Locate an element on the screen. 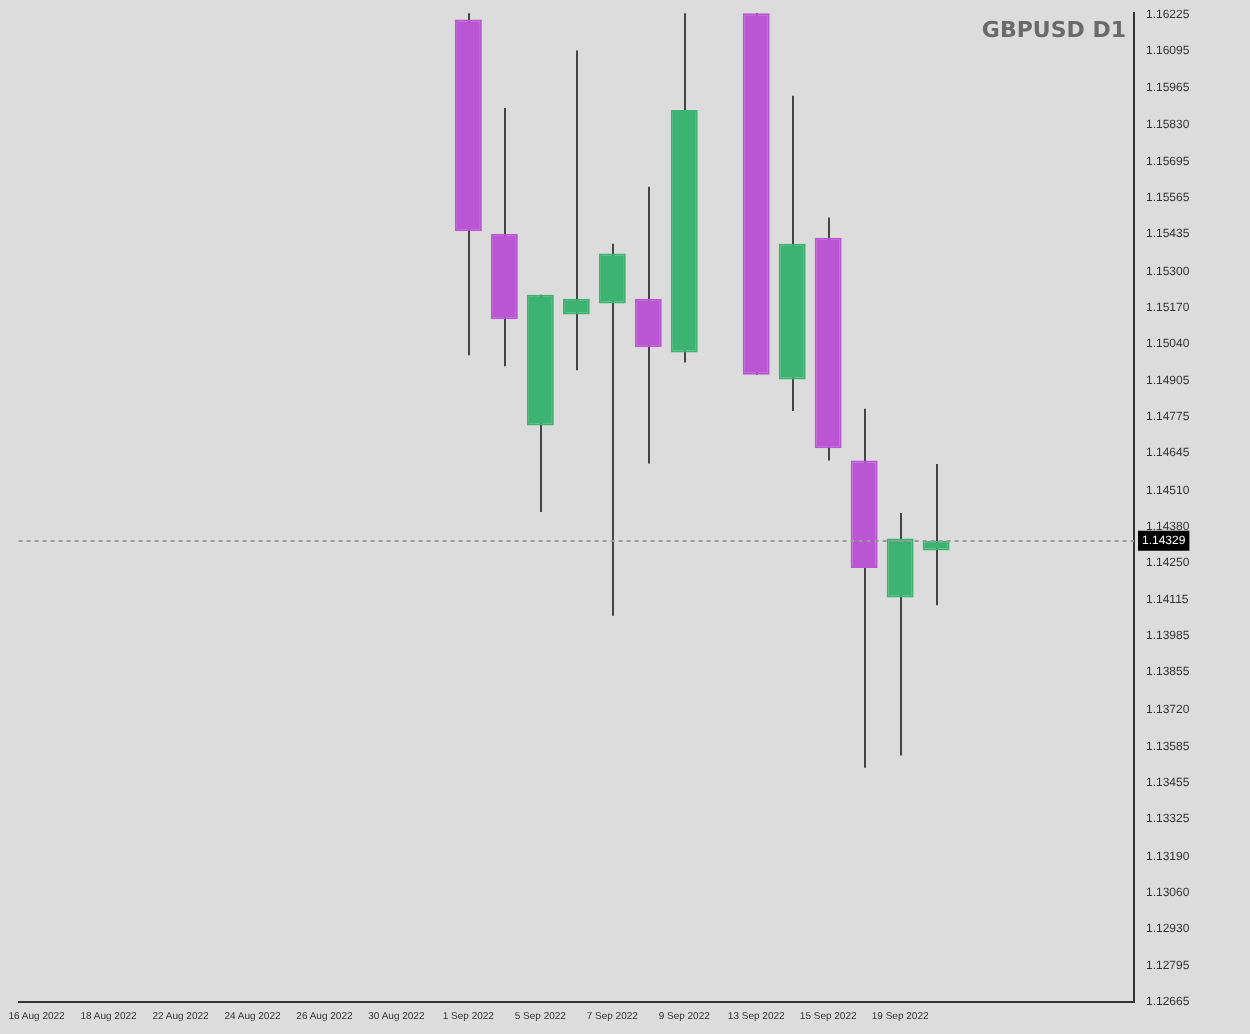 This screenshot has height=1034, width=1250. chart-title: GBPUSD D1 is located at coordinates (1053, 29).